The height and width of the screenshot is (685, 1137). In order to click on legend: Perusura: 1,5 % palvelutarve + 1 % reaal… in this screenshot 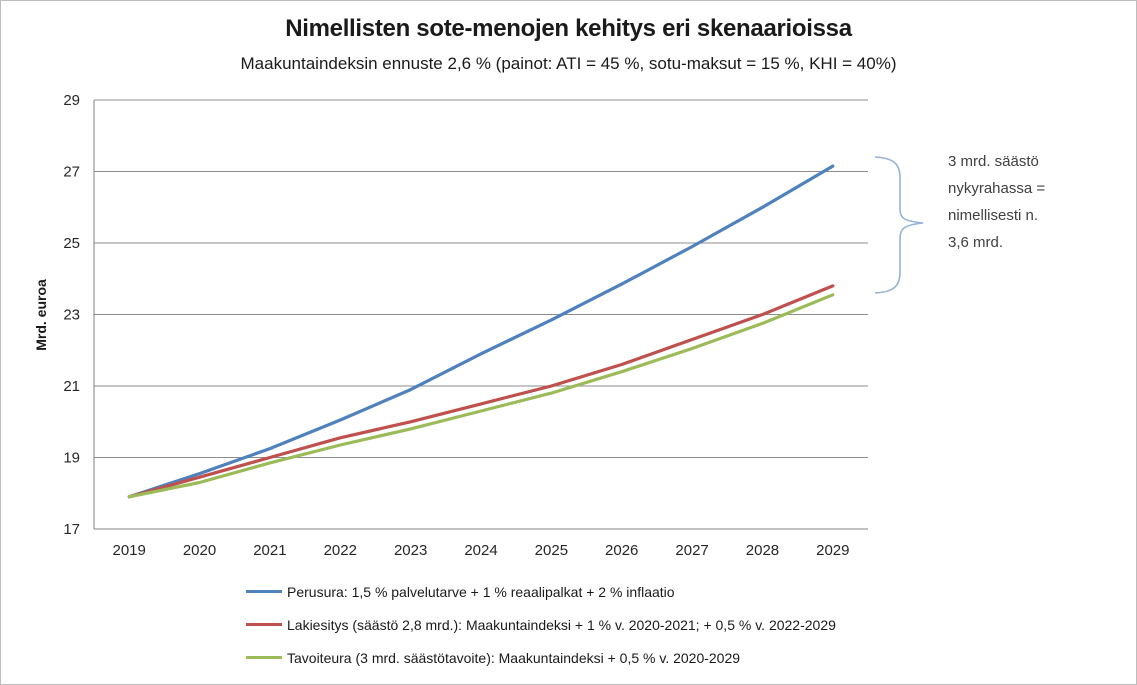, I will do `click(541, 624)`.